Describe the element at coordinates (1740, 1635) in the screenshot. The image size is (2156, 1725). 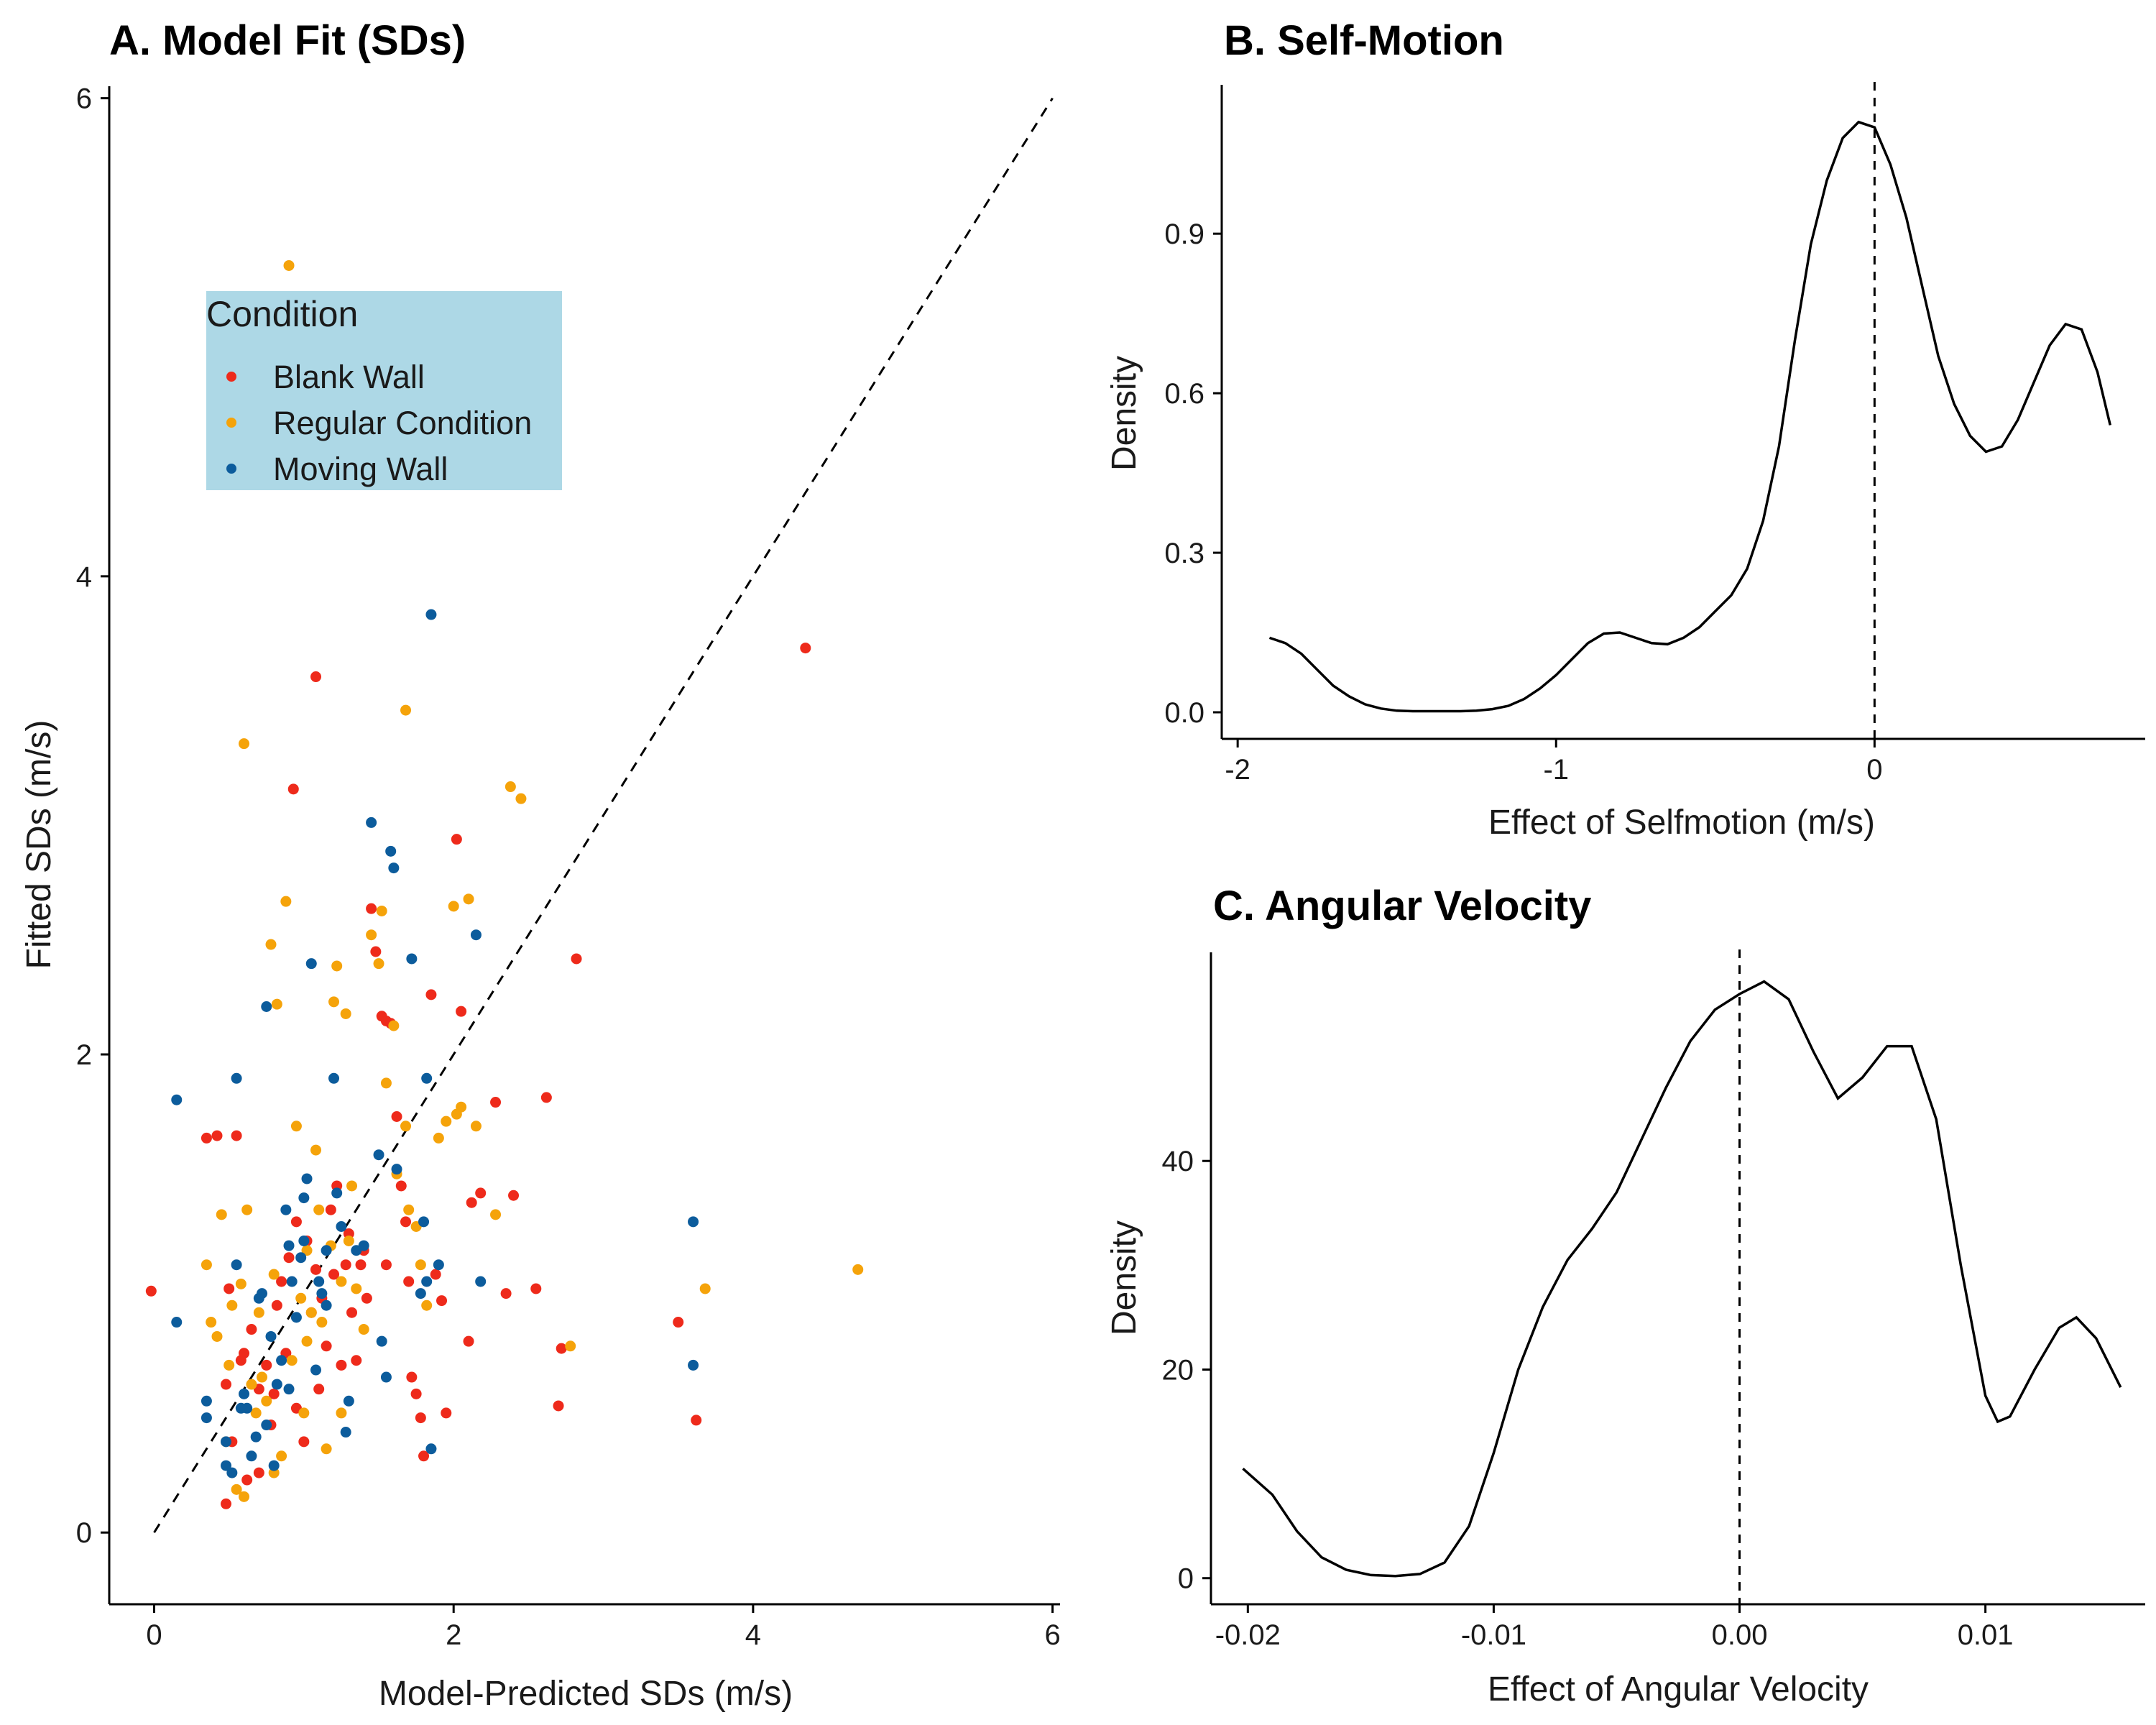
I see `x-tick-label: 0.00` at that location.